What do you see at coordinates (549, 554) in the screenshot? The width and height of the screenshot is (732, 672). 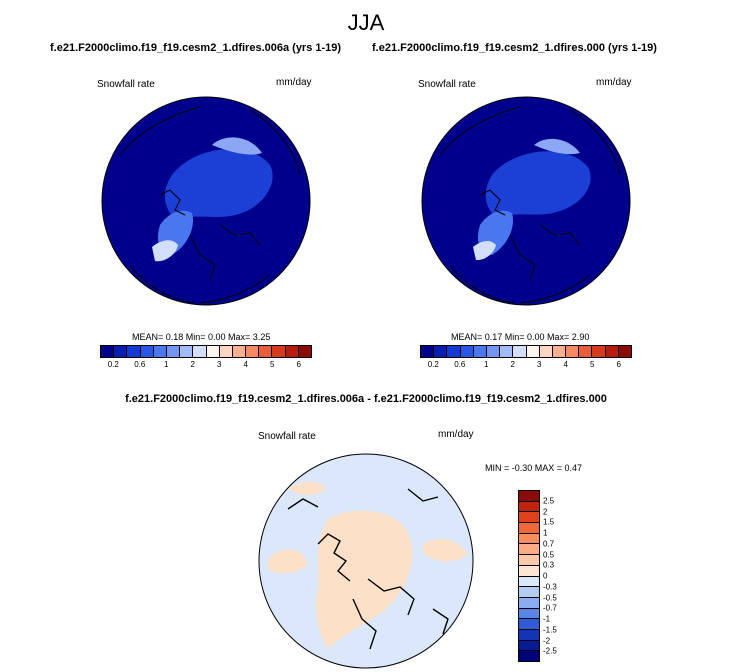 I see `diff-panel-colorbar-tick-label: 0.5` at bounding box center [549, 554].